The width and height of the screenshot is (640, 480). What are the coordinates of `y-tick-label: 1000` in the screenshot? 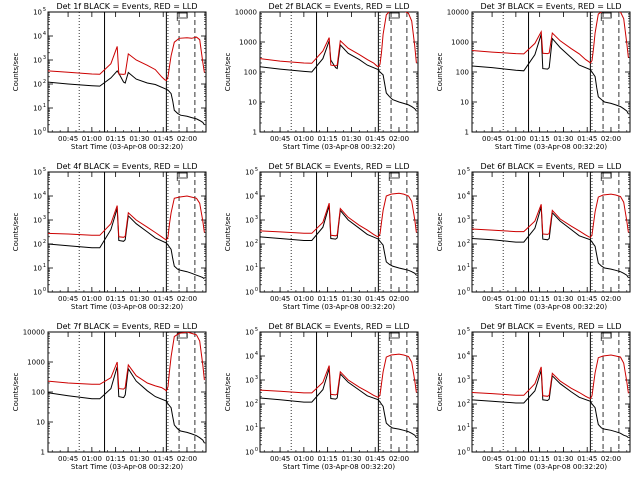 It's located at (460, 43).